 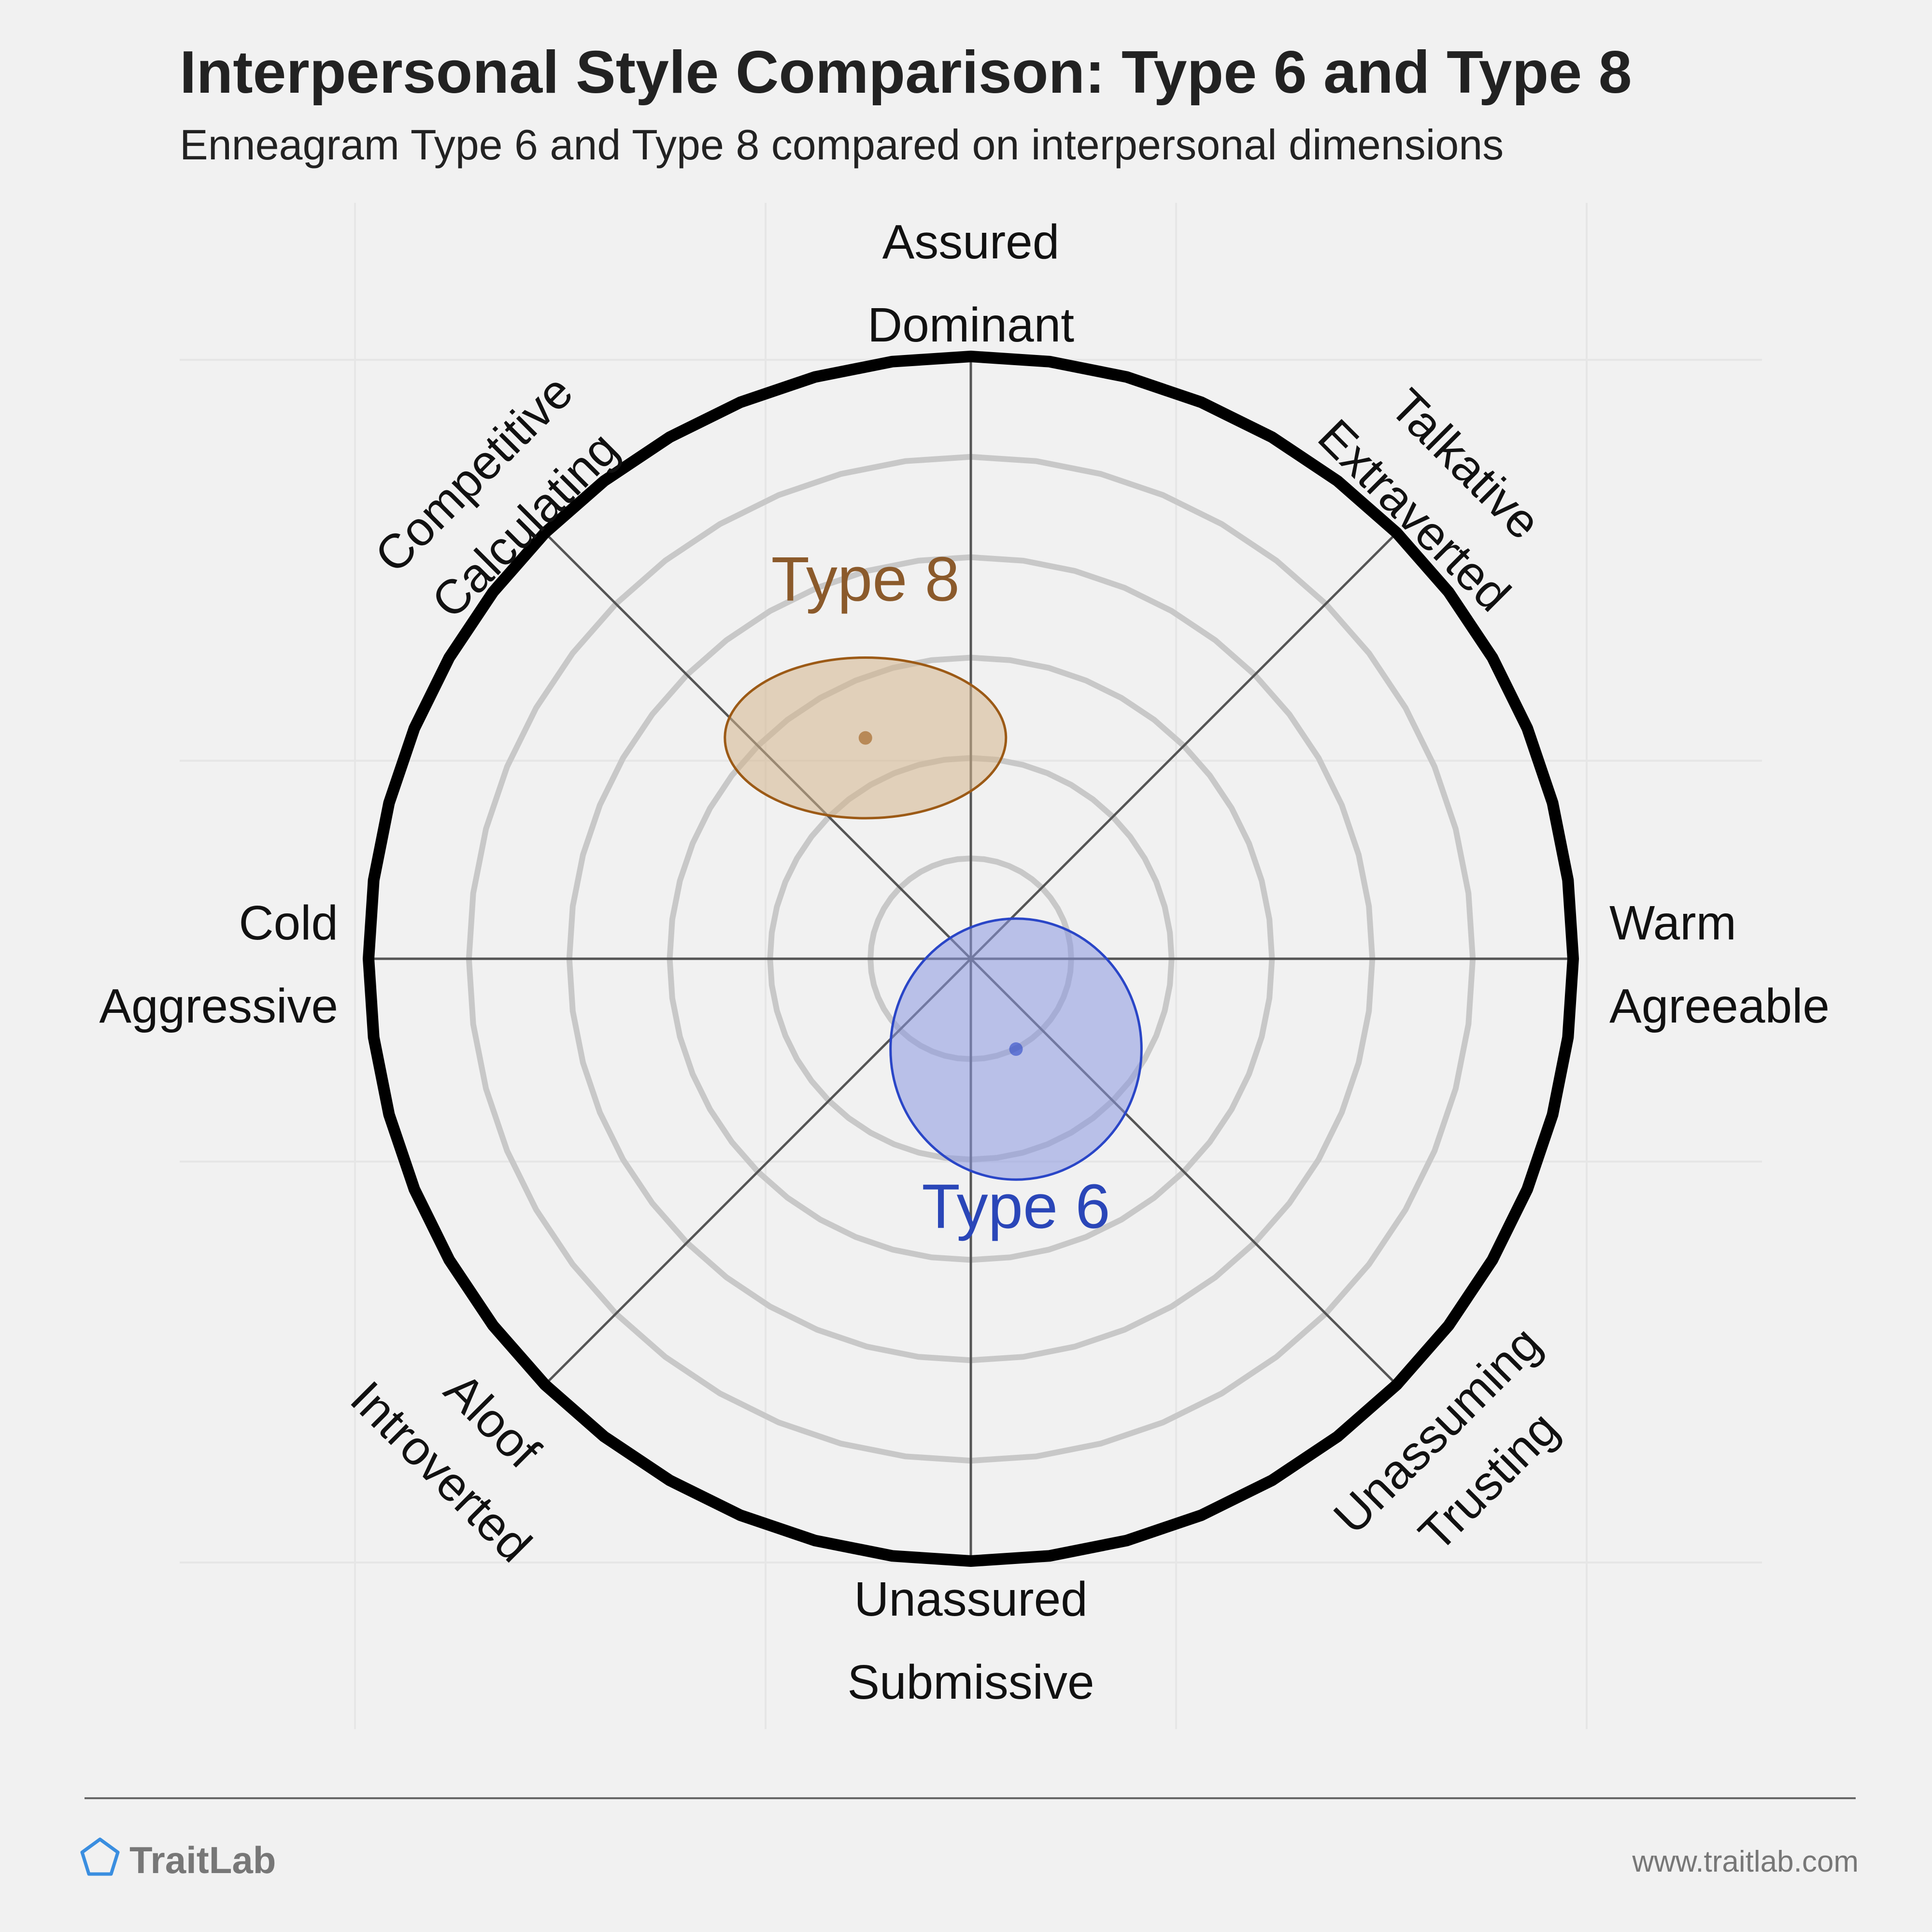 What do you see at coordinates (1719, 964) in the screenshot?
I see `label-warm-agreeable: Warm Agreeable` at bounding box center [1719, 964].